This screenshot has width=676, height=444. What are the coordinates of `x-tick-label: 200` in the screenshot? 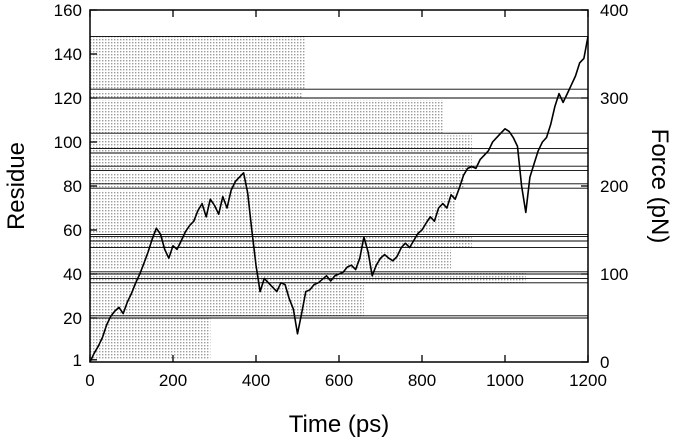 It's located at (173, 380).